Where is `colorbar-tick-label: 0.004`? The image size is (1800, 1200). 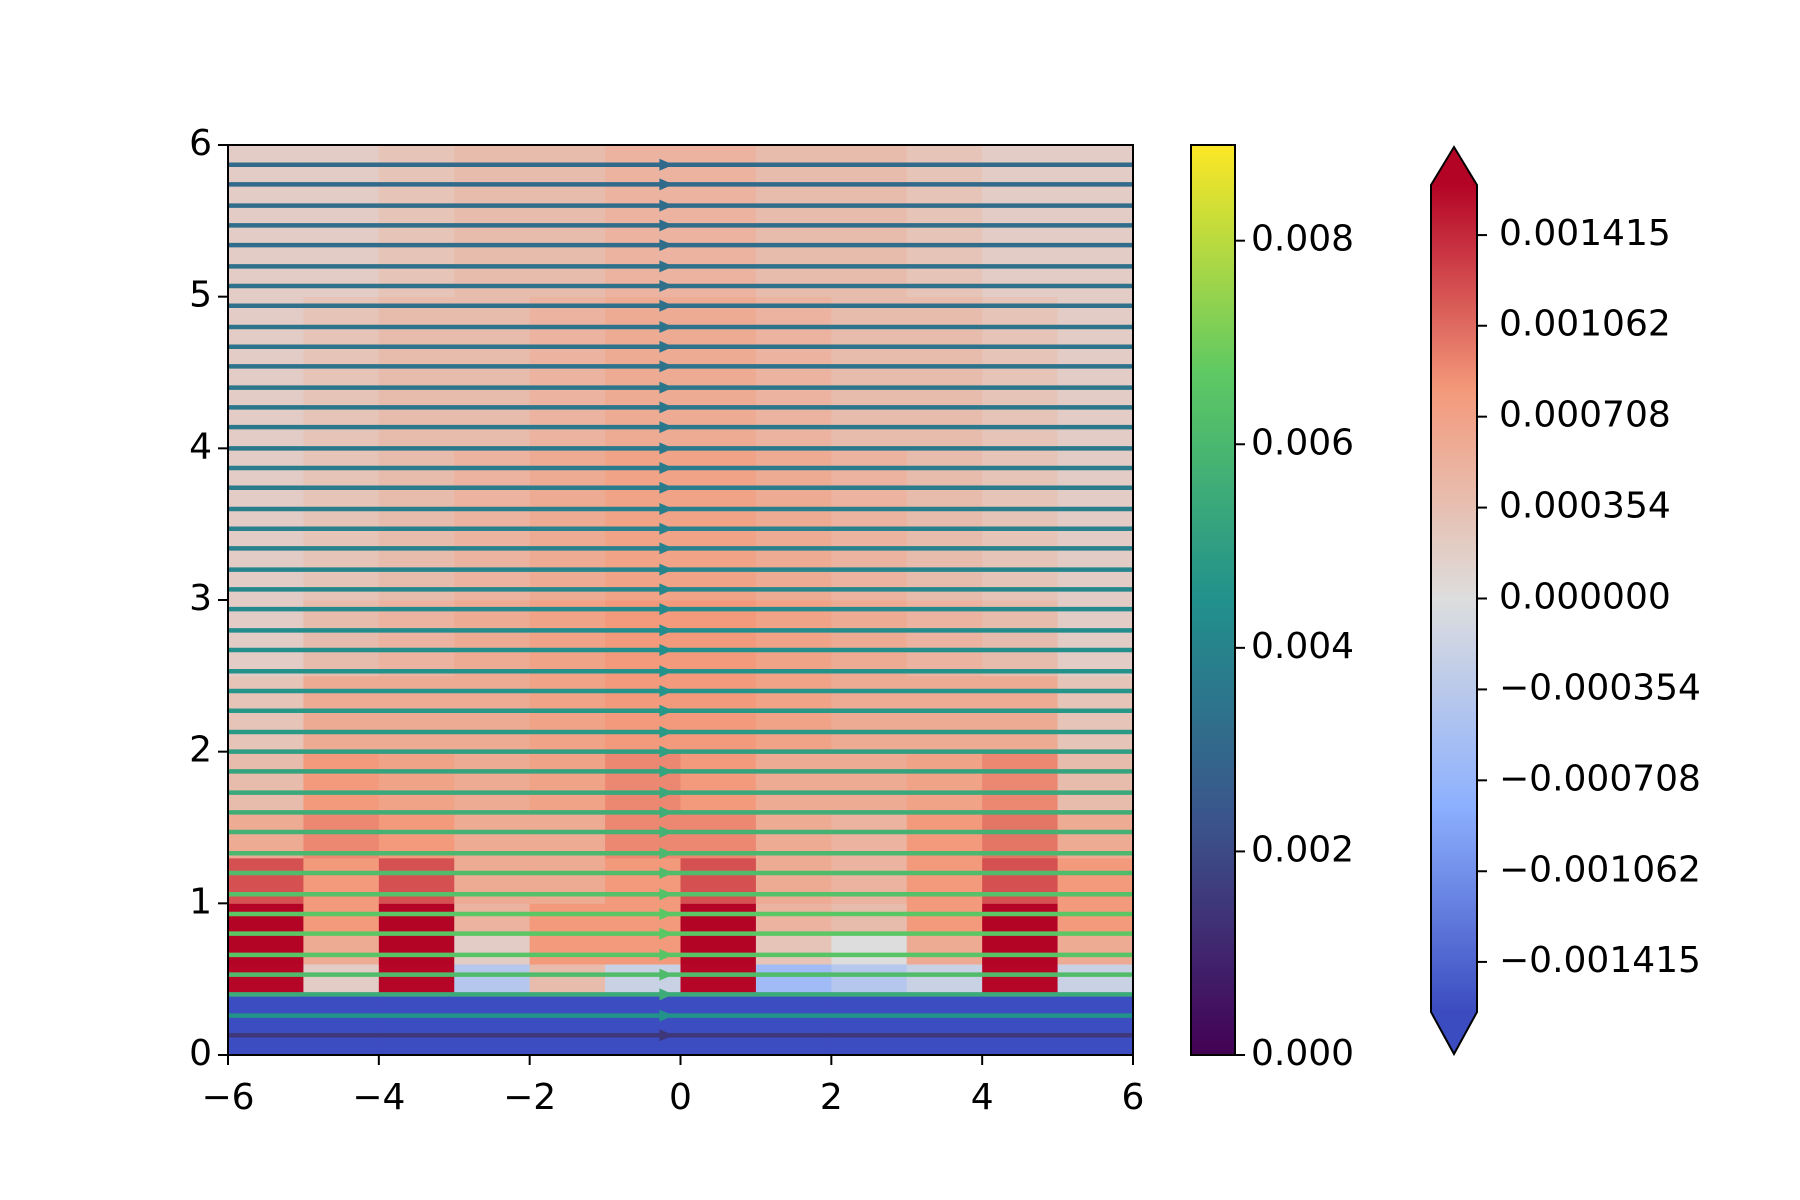 colorbar-tick-label: 0.004 is located at coordinates (1302, 646).